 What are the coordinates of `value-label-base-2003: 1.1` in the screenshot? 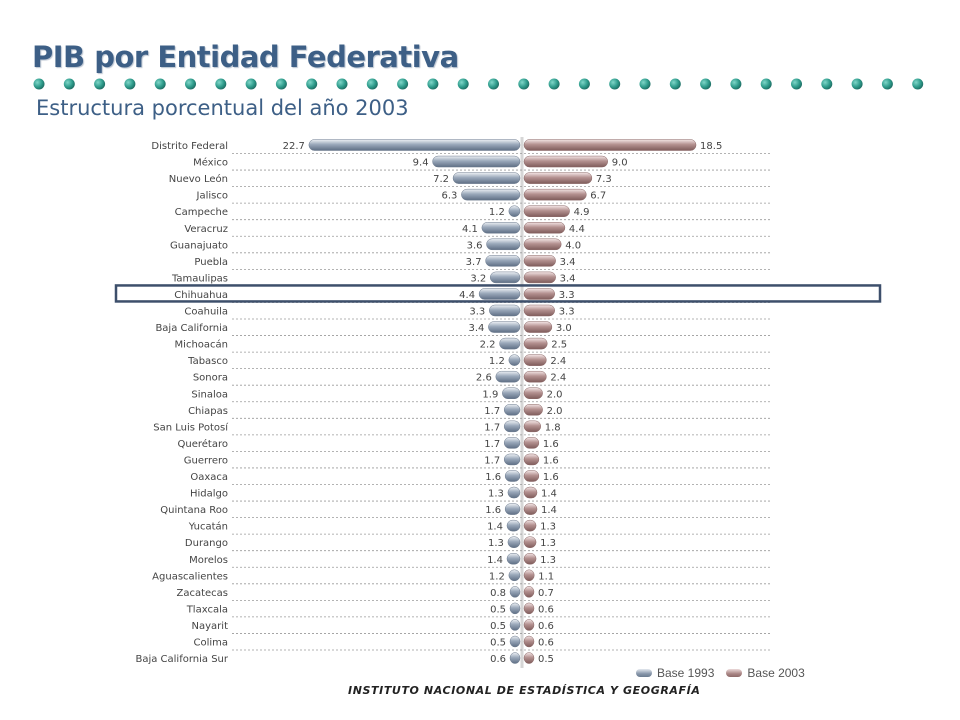 It's located at (546, 576).